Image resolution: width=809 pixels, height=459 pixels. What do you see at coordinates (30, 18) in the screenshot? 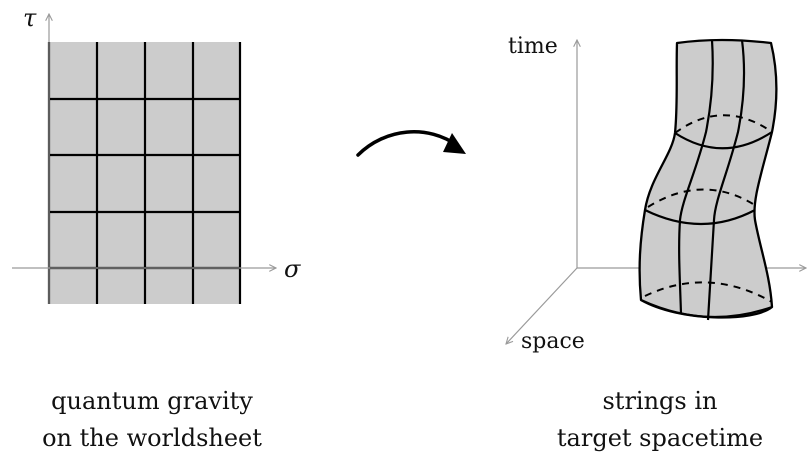
I see `tau-axis-label: τ` at bounding box center [30, 18].